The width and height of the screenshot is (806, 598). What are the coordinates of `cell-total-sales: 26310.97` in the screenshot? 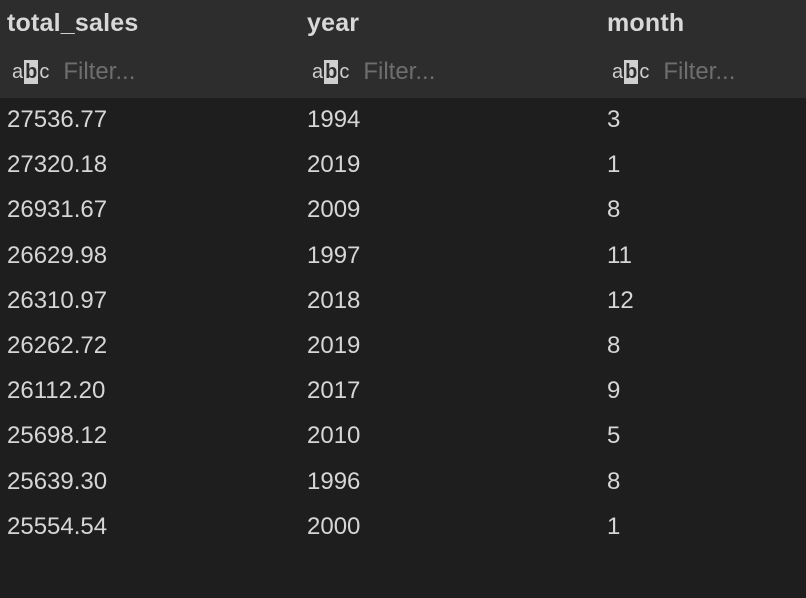 It's located at (57, 300).